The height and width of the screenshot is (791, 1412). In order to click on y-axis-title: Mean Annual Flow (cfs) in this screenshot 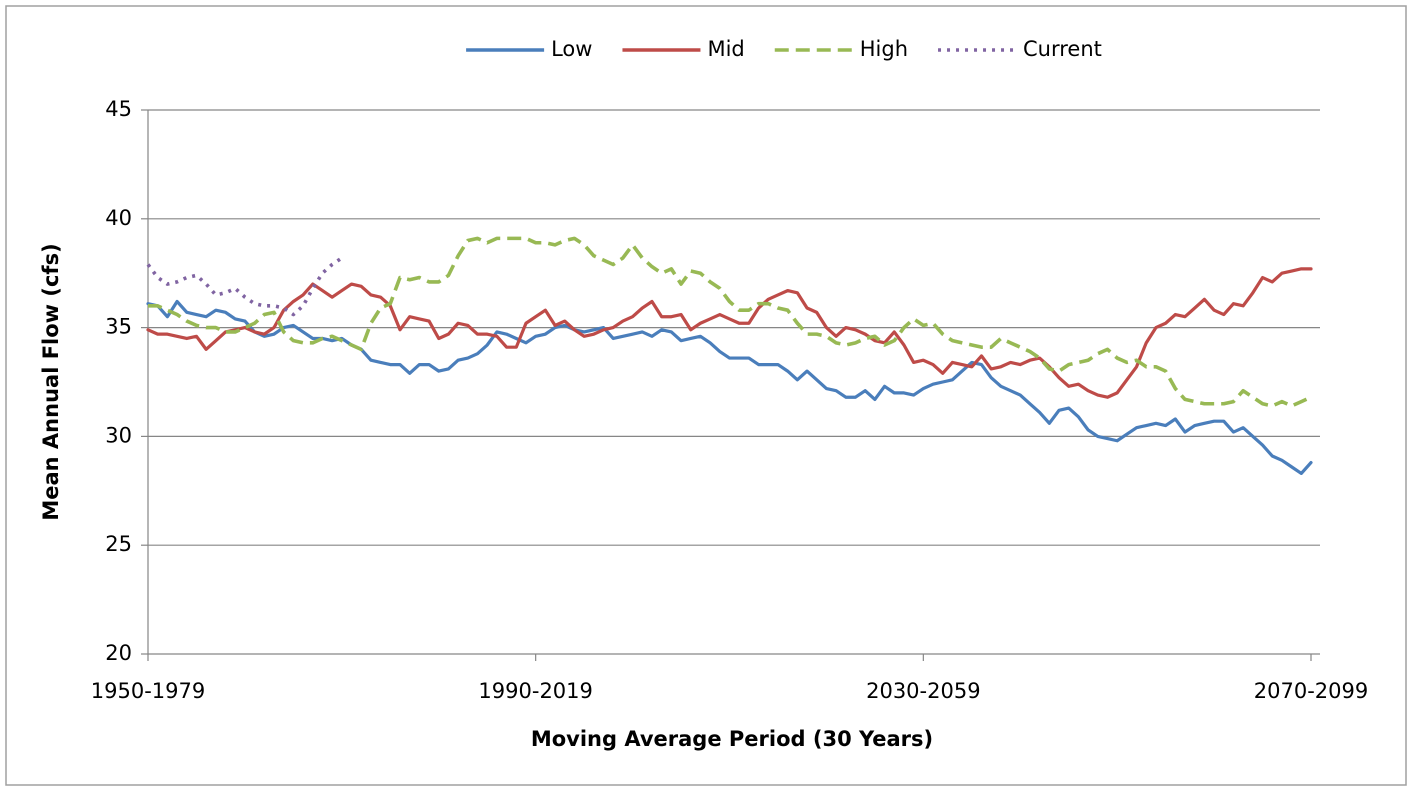, I will do `click(51, 381)`.